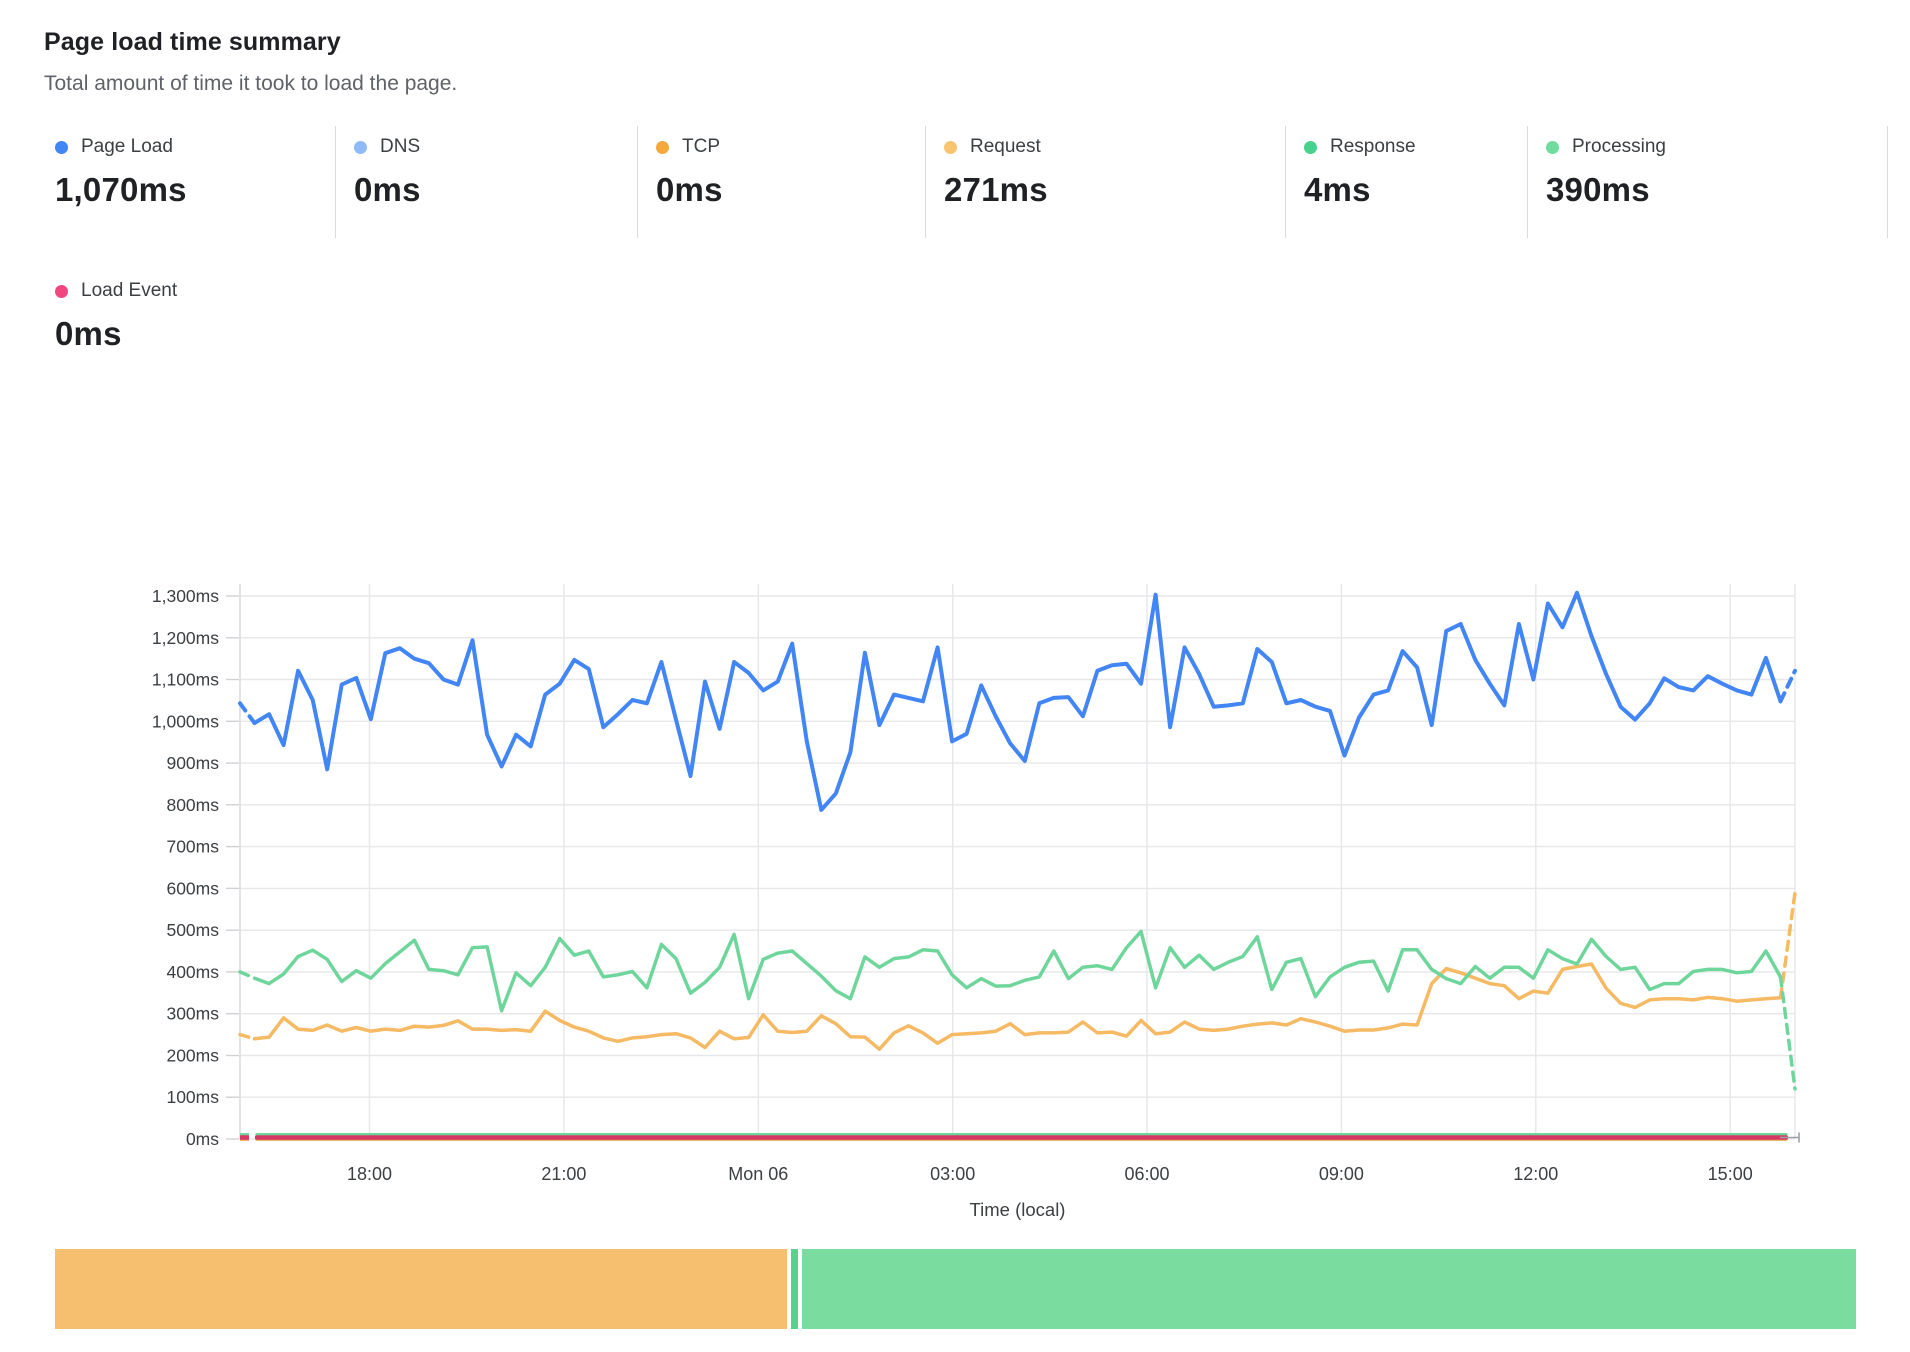  I want to click on y-tick-label: 1,200ms, so click(185, 638).